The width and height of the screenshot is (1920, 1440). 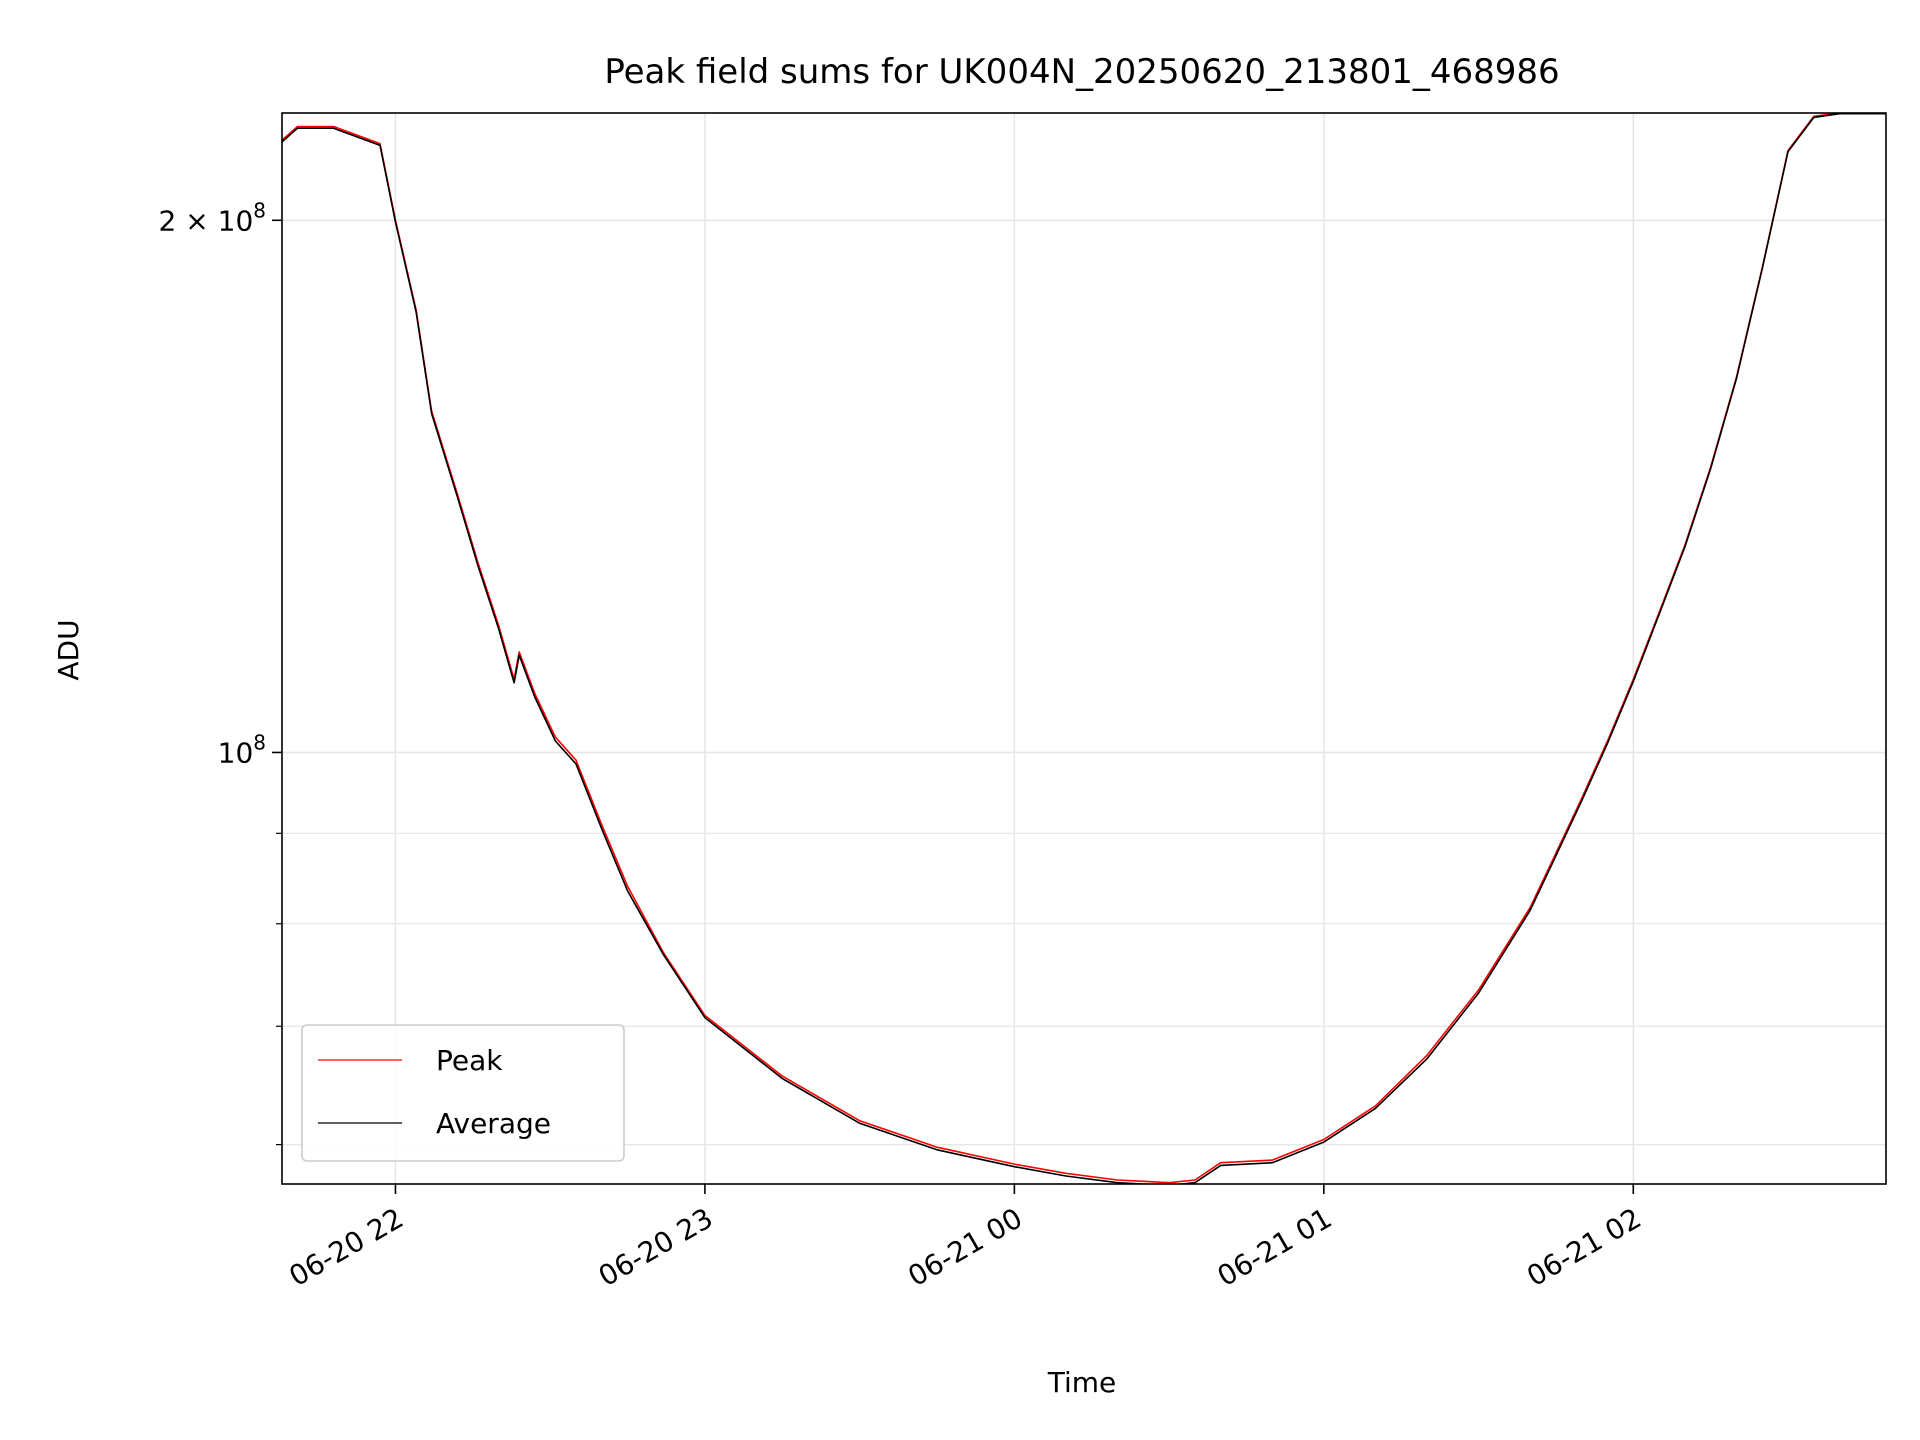 I want to click on legend-label-average: Average, so click(x=493, y=1123).